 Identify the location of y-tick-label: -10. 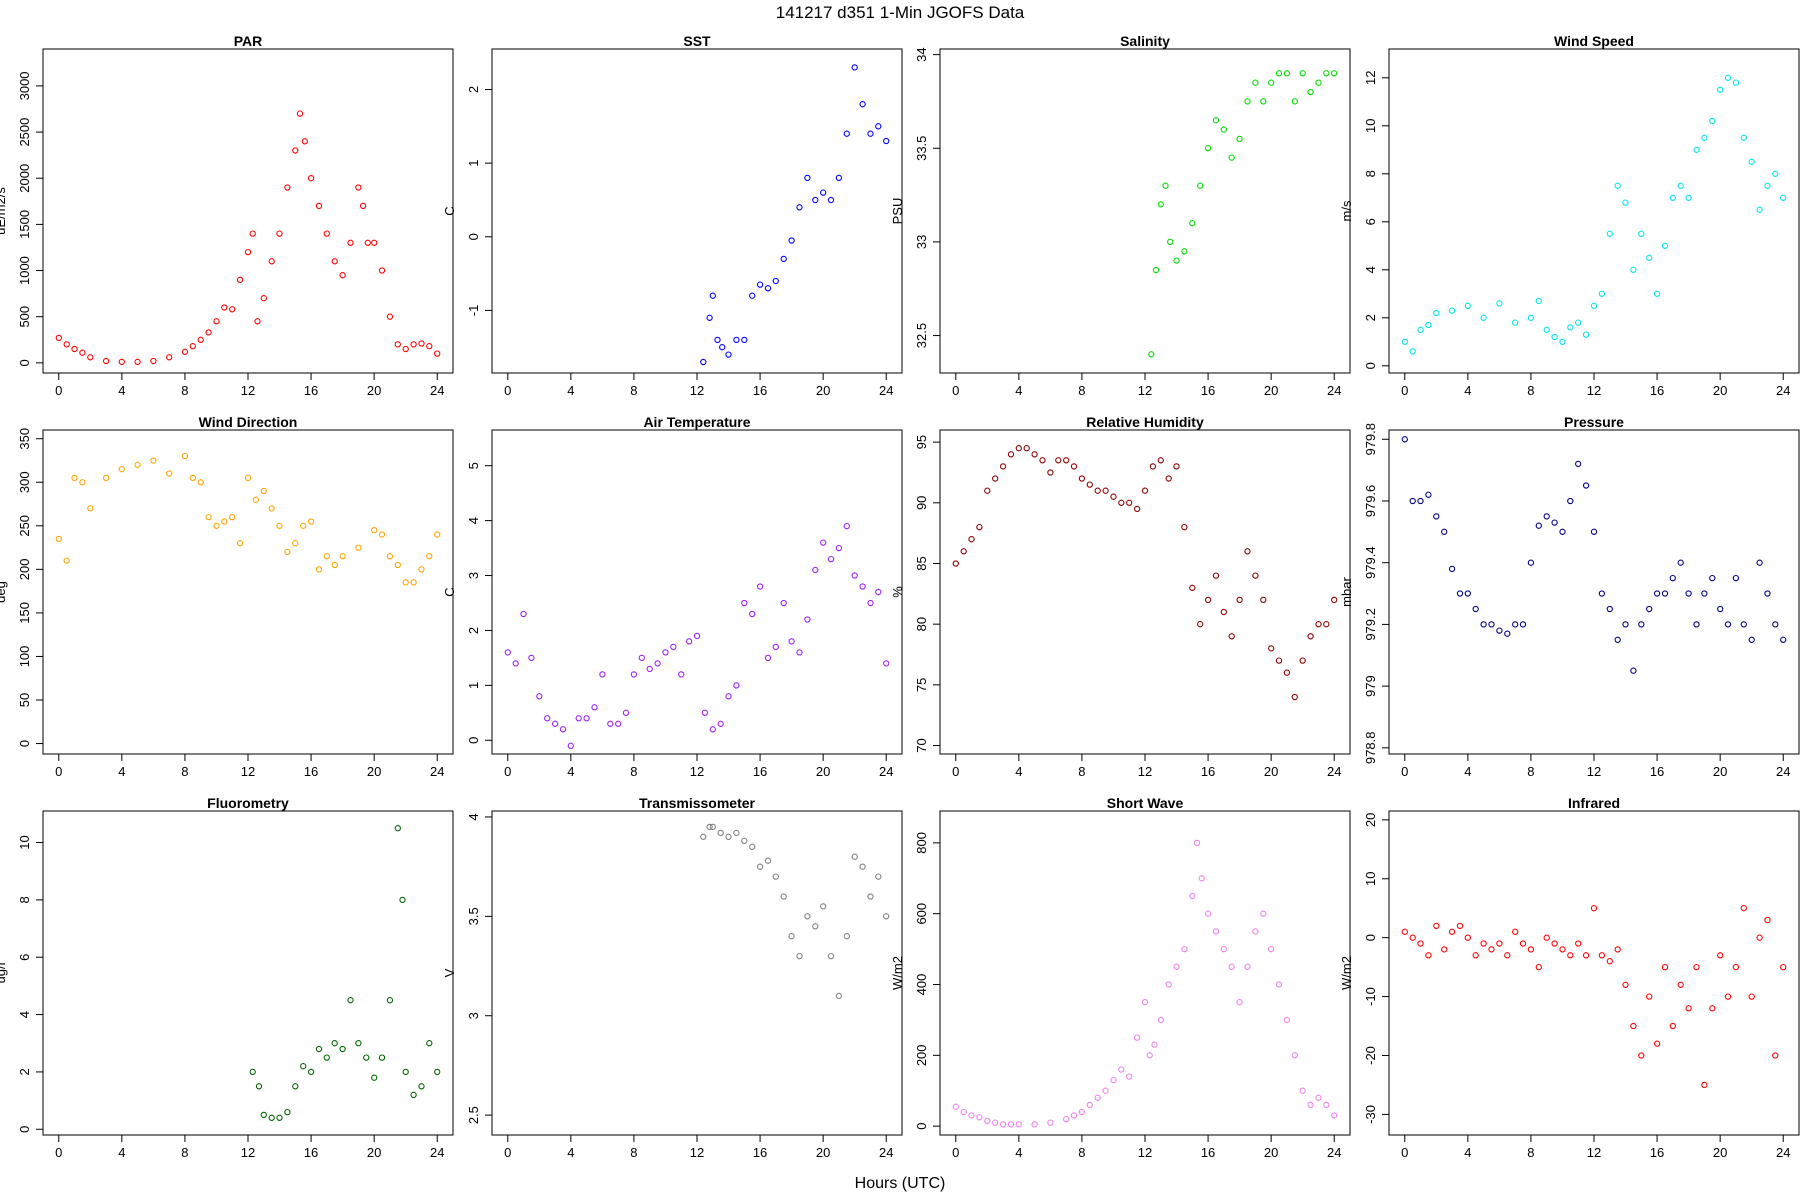
(1370, 996).